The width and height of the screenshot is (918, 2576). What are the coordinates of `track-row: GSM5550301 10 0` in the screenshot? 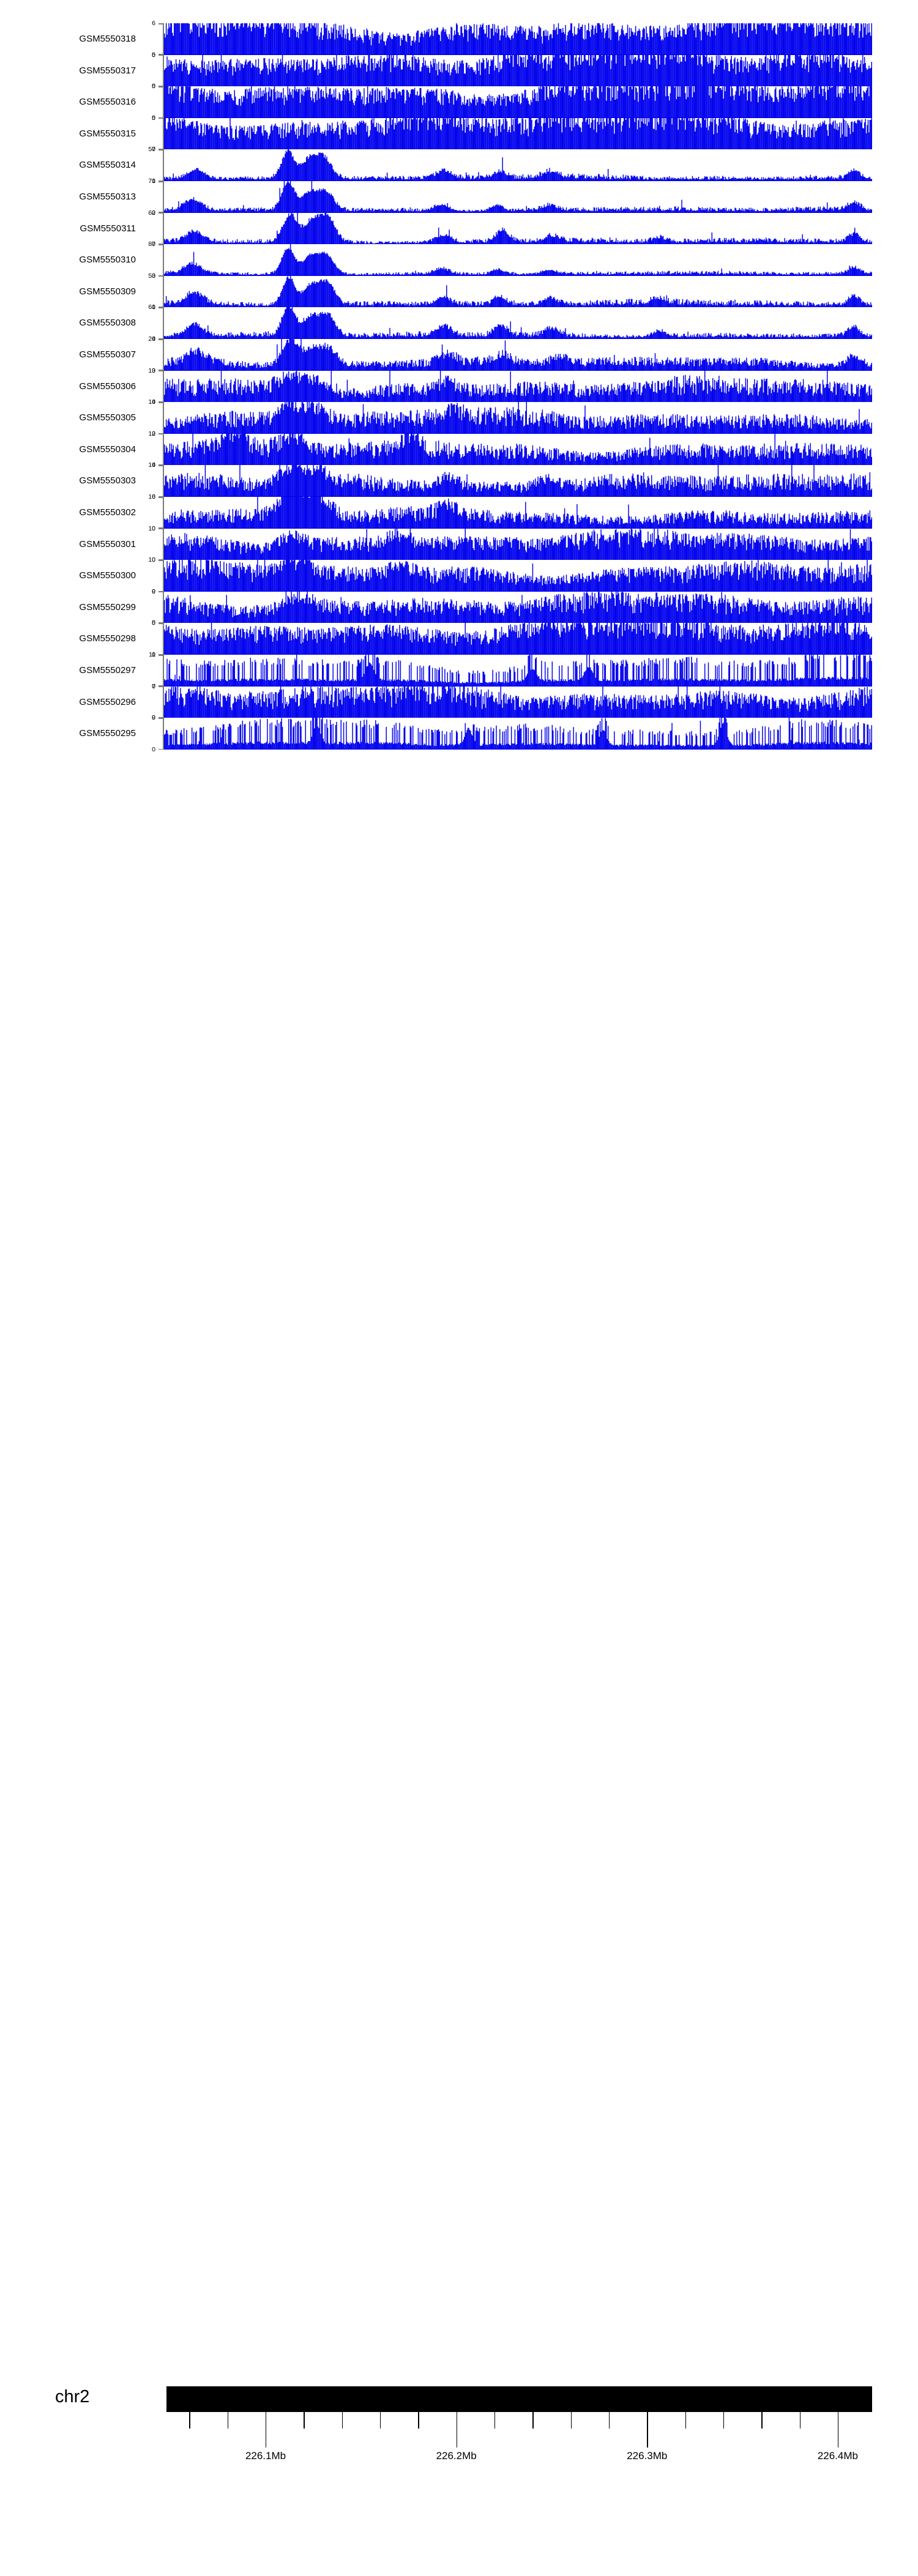 It's located at (459, 544).